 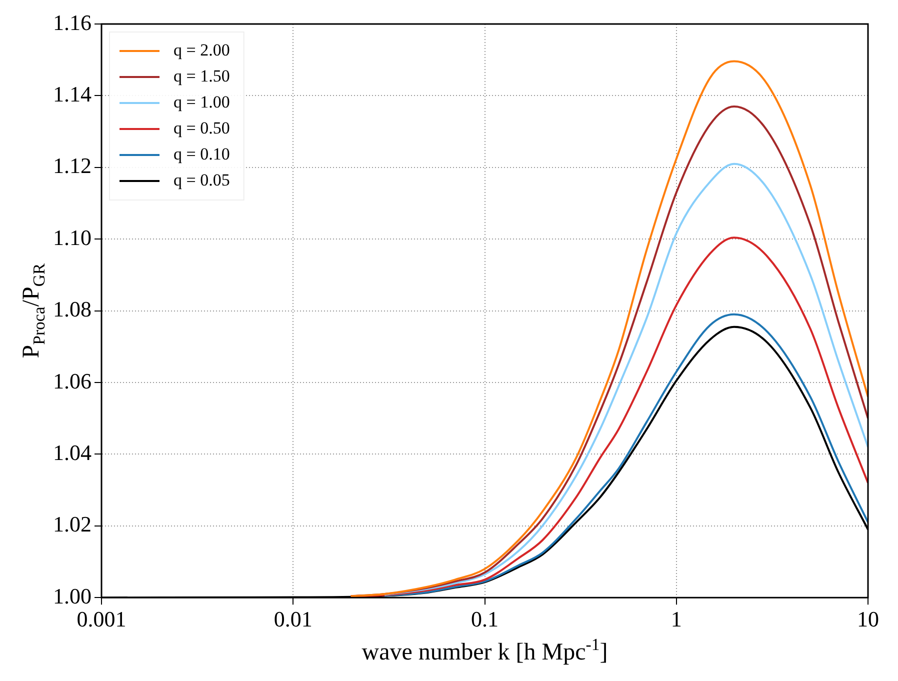 I want to click on x-tick-label: 10, so click(x=868, y=619).